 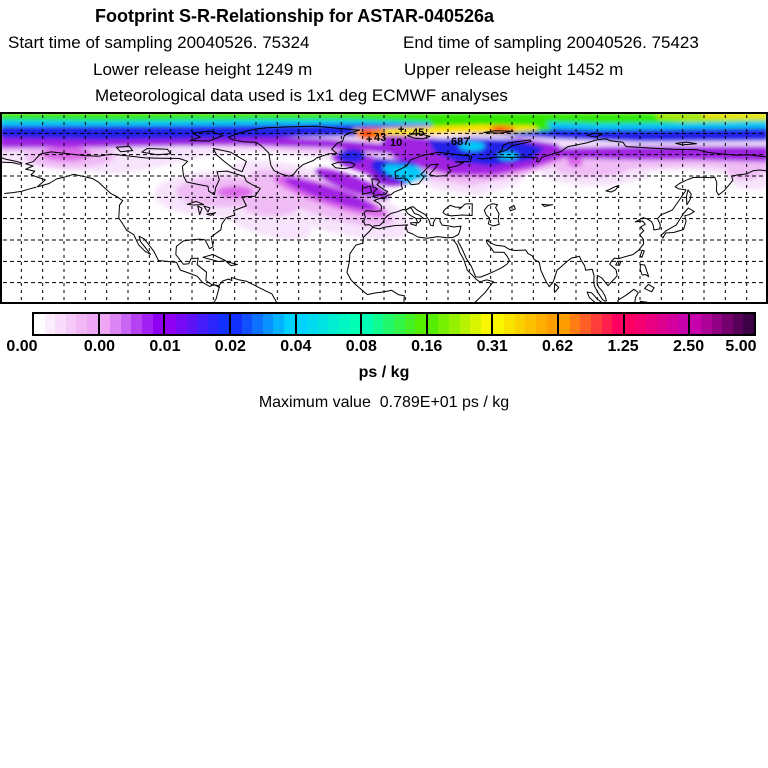 I want to click on colorbar-tick-label: 5.00, so click(x=741, y=346).